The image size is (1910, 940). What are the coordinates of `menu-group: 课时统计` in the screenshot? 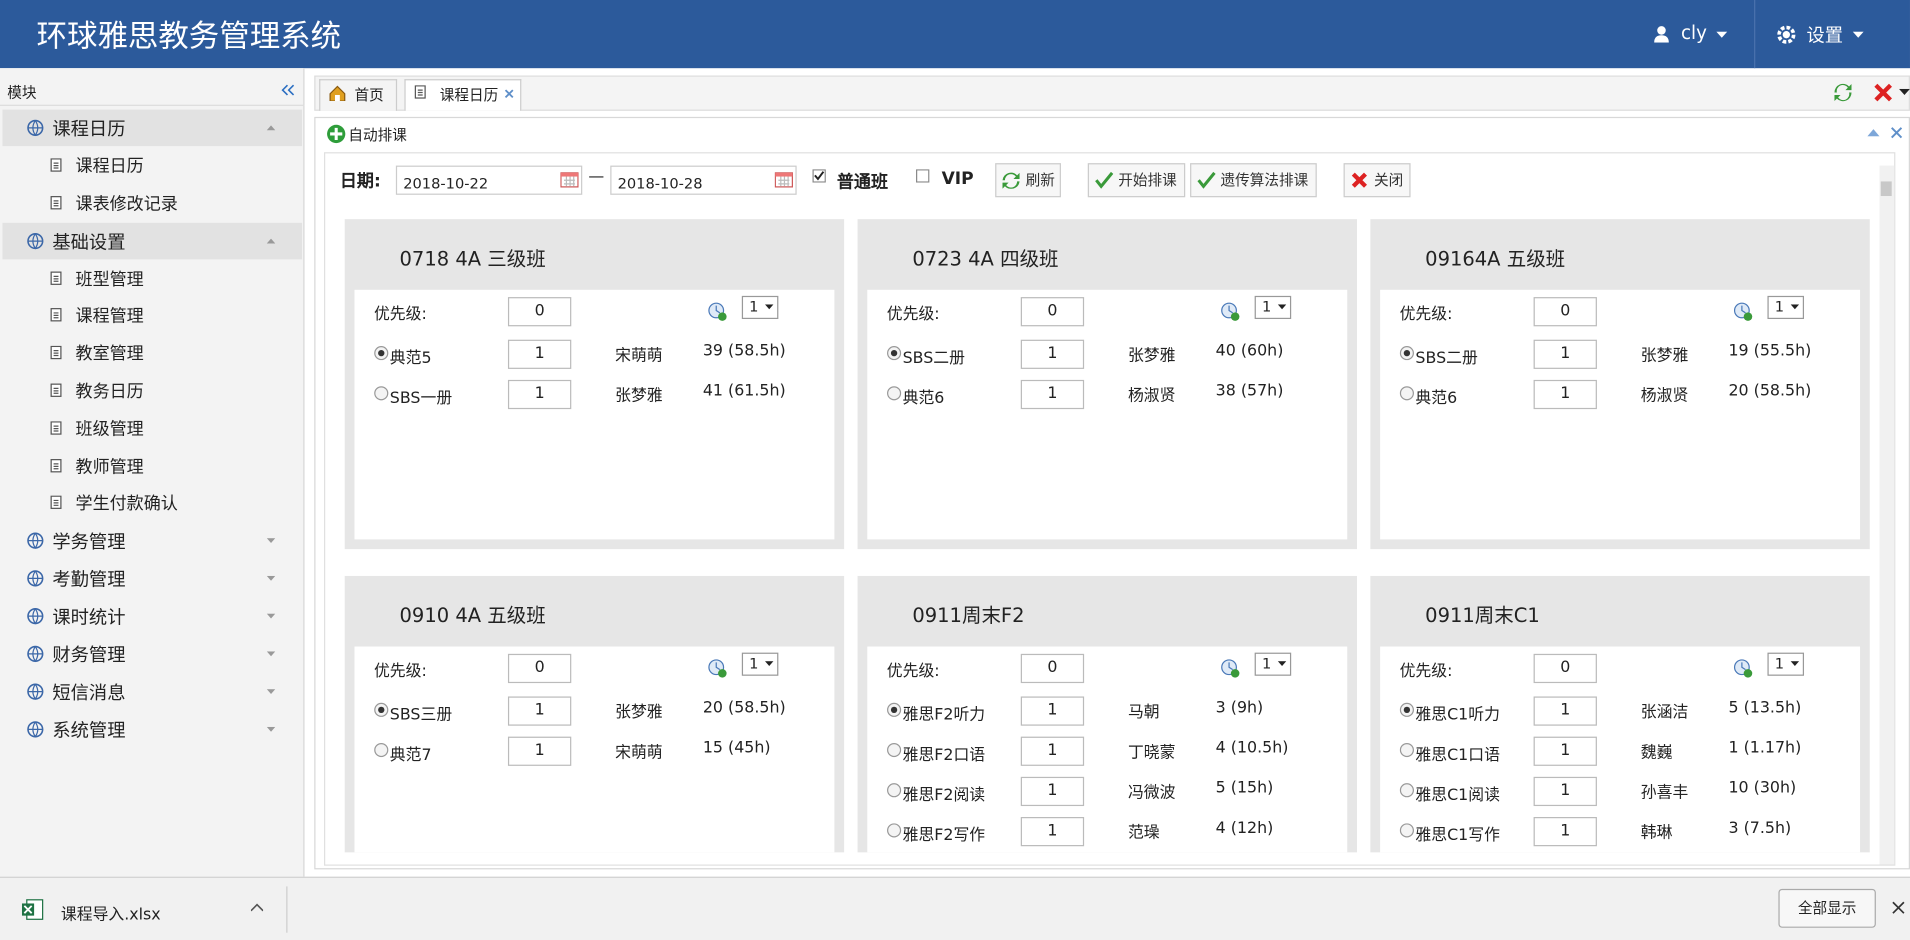 It's located at (89, 617).